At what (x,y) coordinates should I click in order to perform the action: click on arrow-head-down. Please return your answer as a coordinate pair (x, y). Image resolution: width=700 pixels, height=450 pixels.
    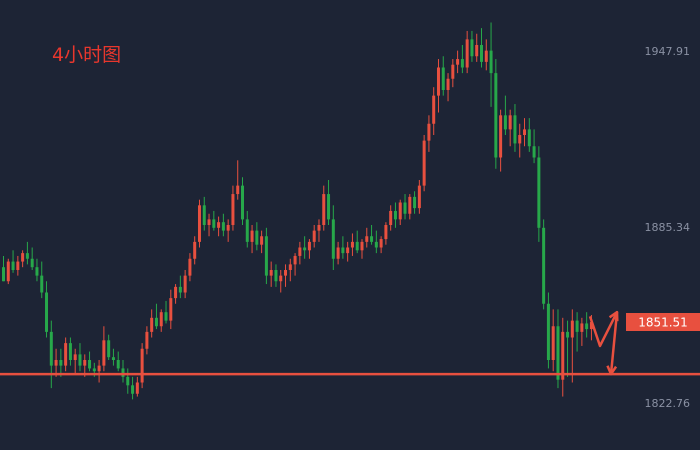
    Looking at the image, I should click on (612, 370).